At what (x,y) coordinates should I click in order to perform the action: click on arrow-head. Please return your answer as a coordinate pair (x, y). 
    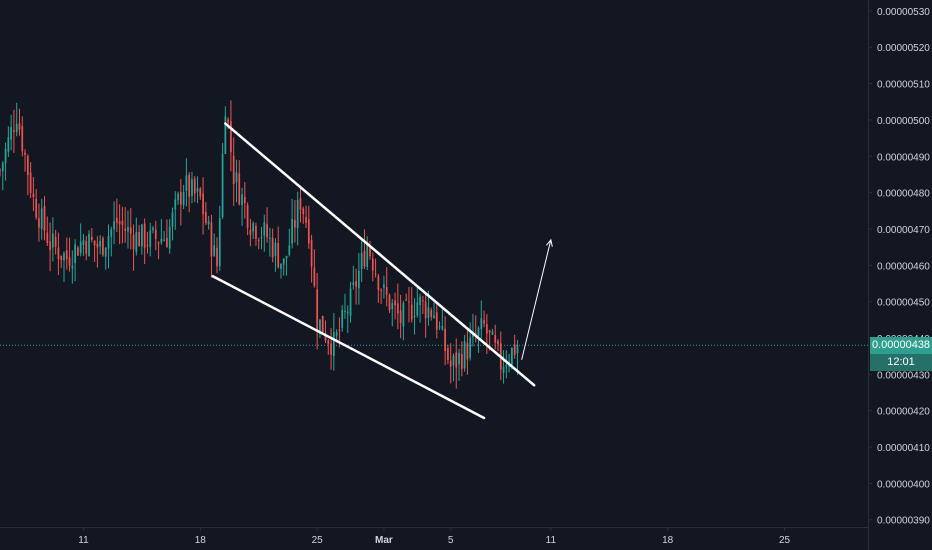
    Looking at the image, I should click on (549, 242).